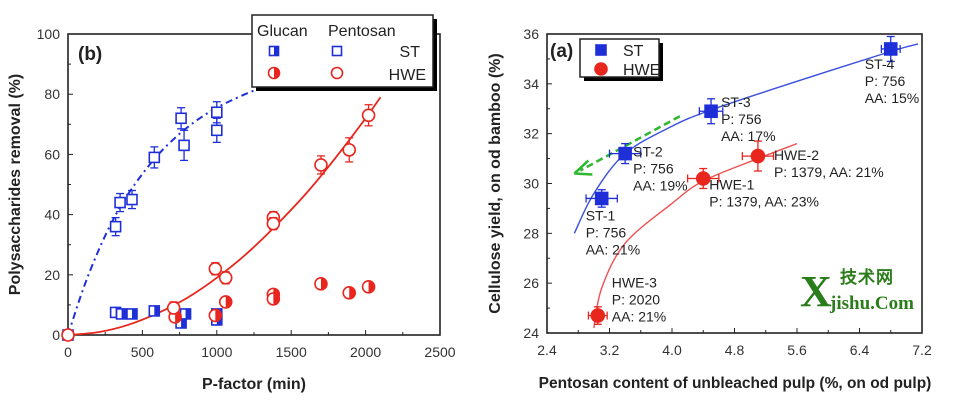 The width and height of the screenshot is (959, 406). Describe the element at coordinates (531, 233) in the screenshot. I see `y-tick-label: 28` at that location.